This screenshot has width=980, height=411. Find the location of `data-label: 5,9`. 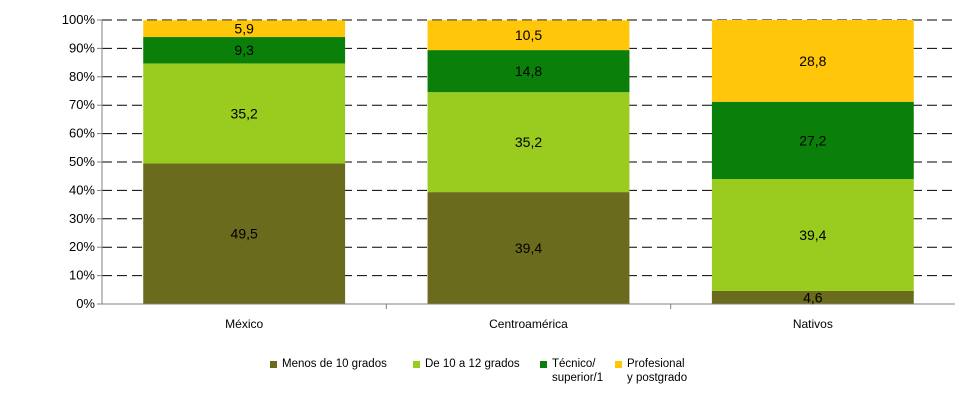

data-label: 5,9 is located at coordinates (244, 29).